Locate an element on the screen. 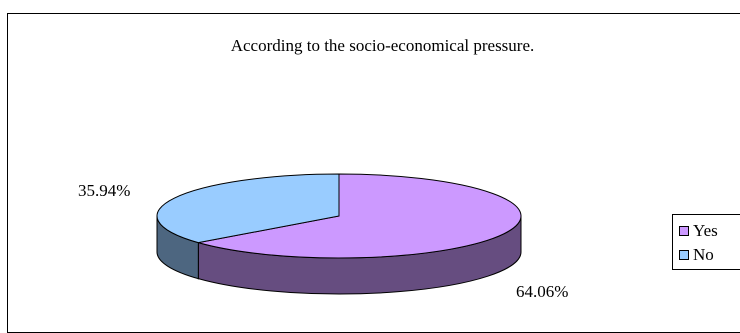 The image size is (740, 333). legend-label-yes: Yes is located at coordinates (705, 230).